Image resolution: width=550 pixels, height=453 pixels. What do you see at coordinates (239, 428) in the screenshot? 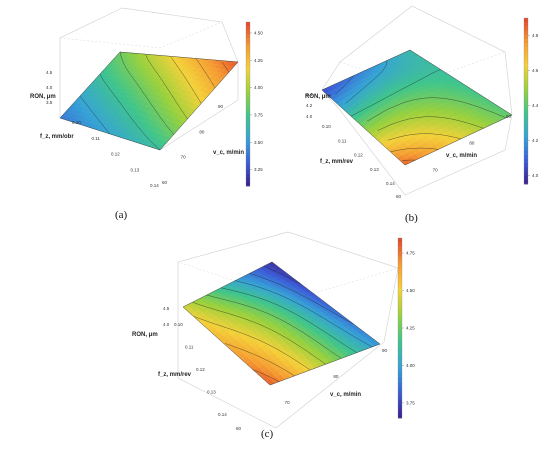
I see `y-tick-label: 60` at bounding box center [239, 428].